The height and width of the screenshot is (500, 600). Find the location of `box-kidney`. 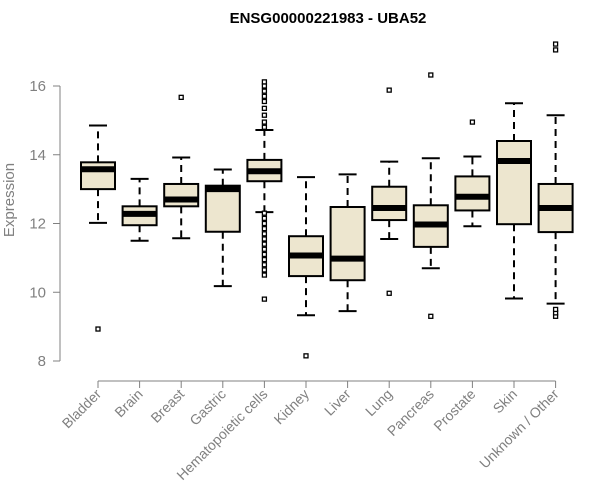

box-kidney is located at coordinates (306, 267).